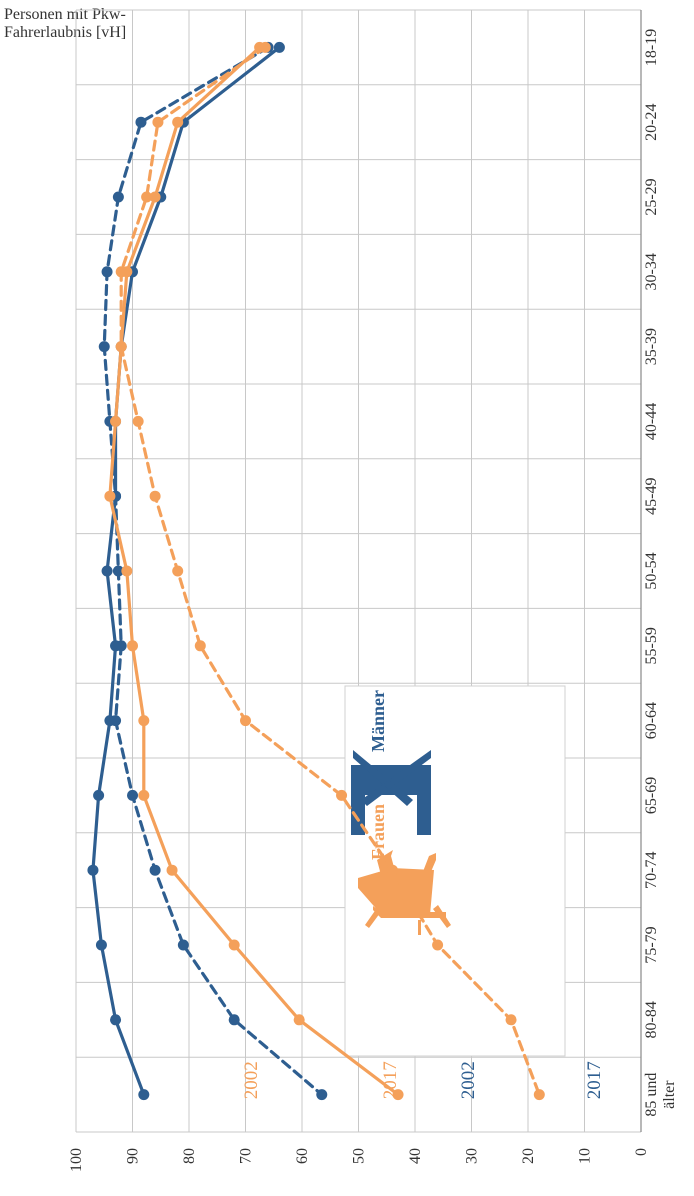 This screenshot has width=694, height=1196. I want to click on y-tick-label: 90, so click(133, 1156).